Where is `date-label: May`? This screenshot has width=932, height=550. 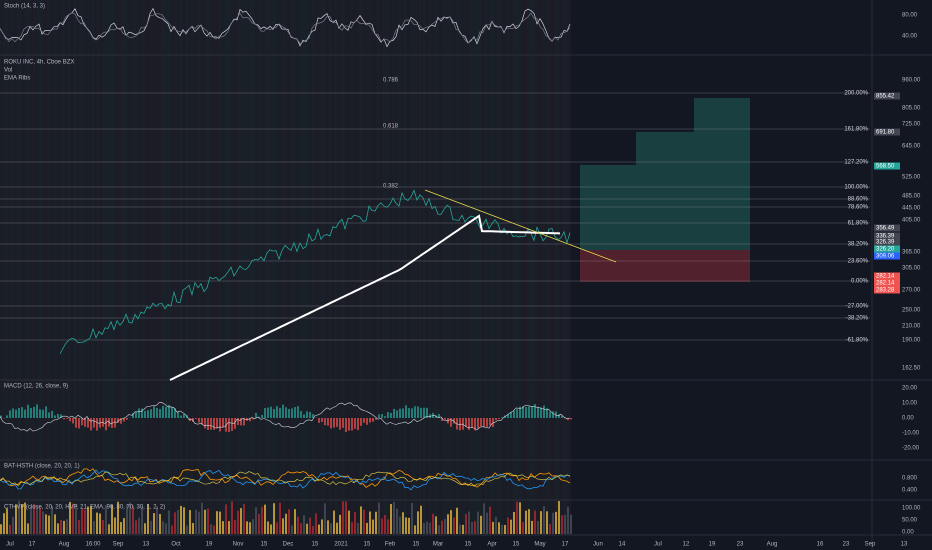 date-label: May is located at coordinates (539, 545).